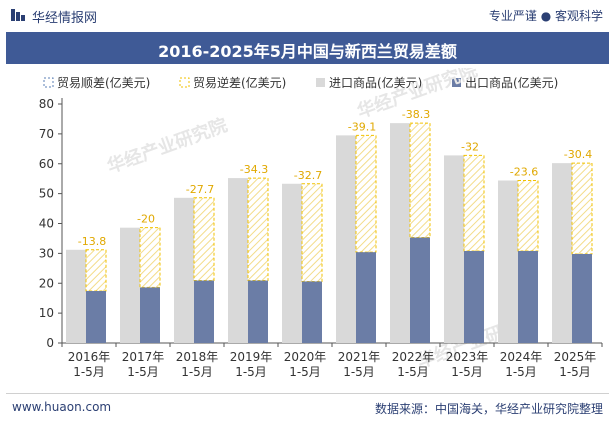 The width and height of the screenshot is (615, 427). I want to click on deficit-value-label: -23.6, so click(524, 171).